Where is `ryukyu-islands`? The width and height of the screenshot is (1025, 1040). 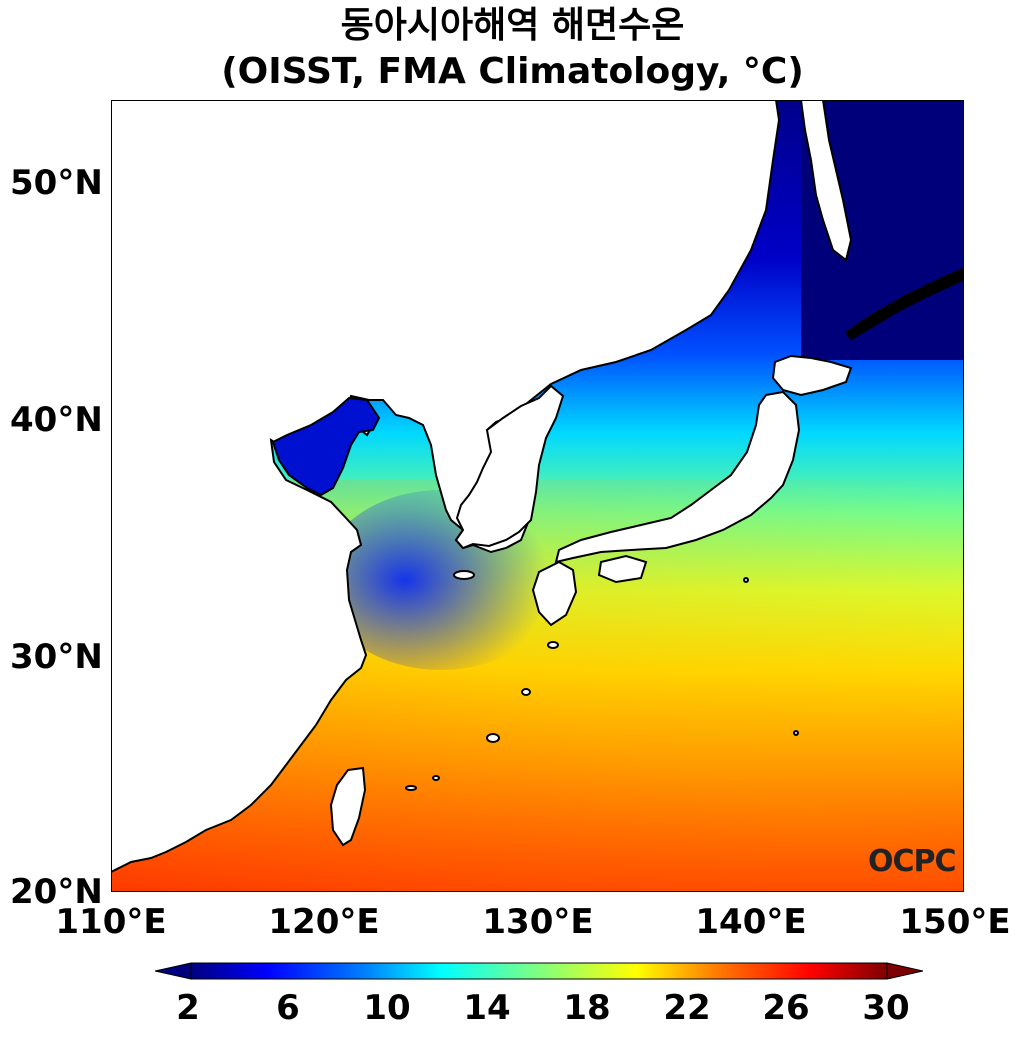
ryukyu-islands is located at coordinates (602, 684).